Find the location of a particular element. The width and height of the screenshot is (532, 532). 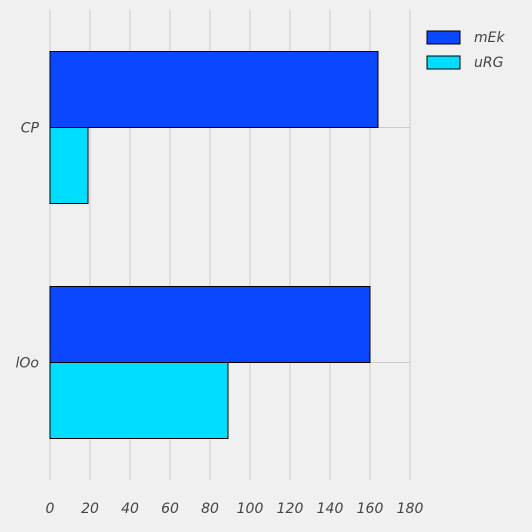

legend: mEk uRG is located at coordinates (466, 50).